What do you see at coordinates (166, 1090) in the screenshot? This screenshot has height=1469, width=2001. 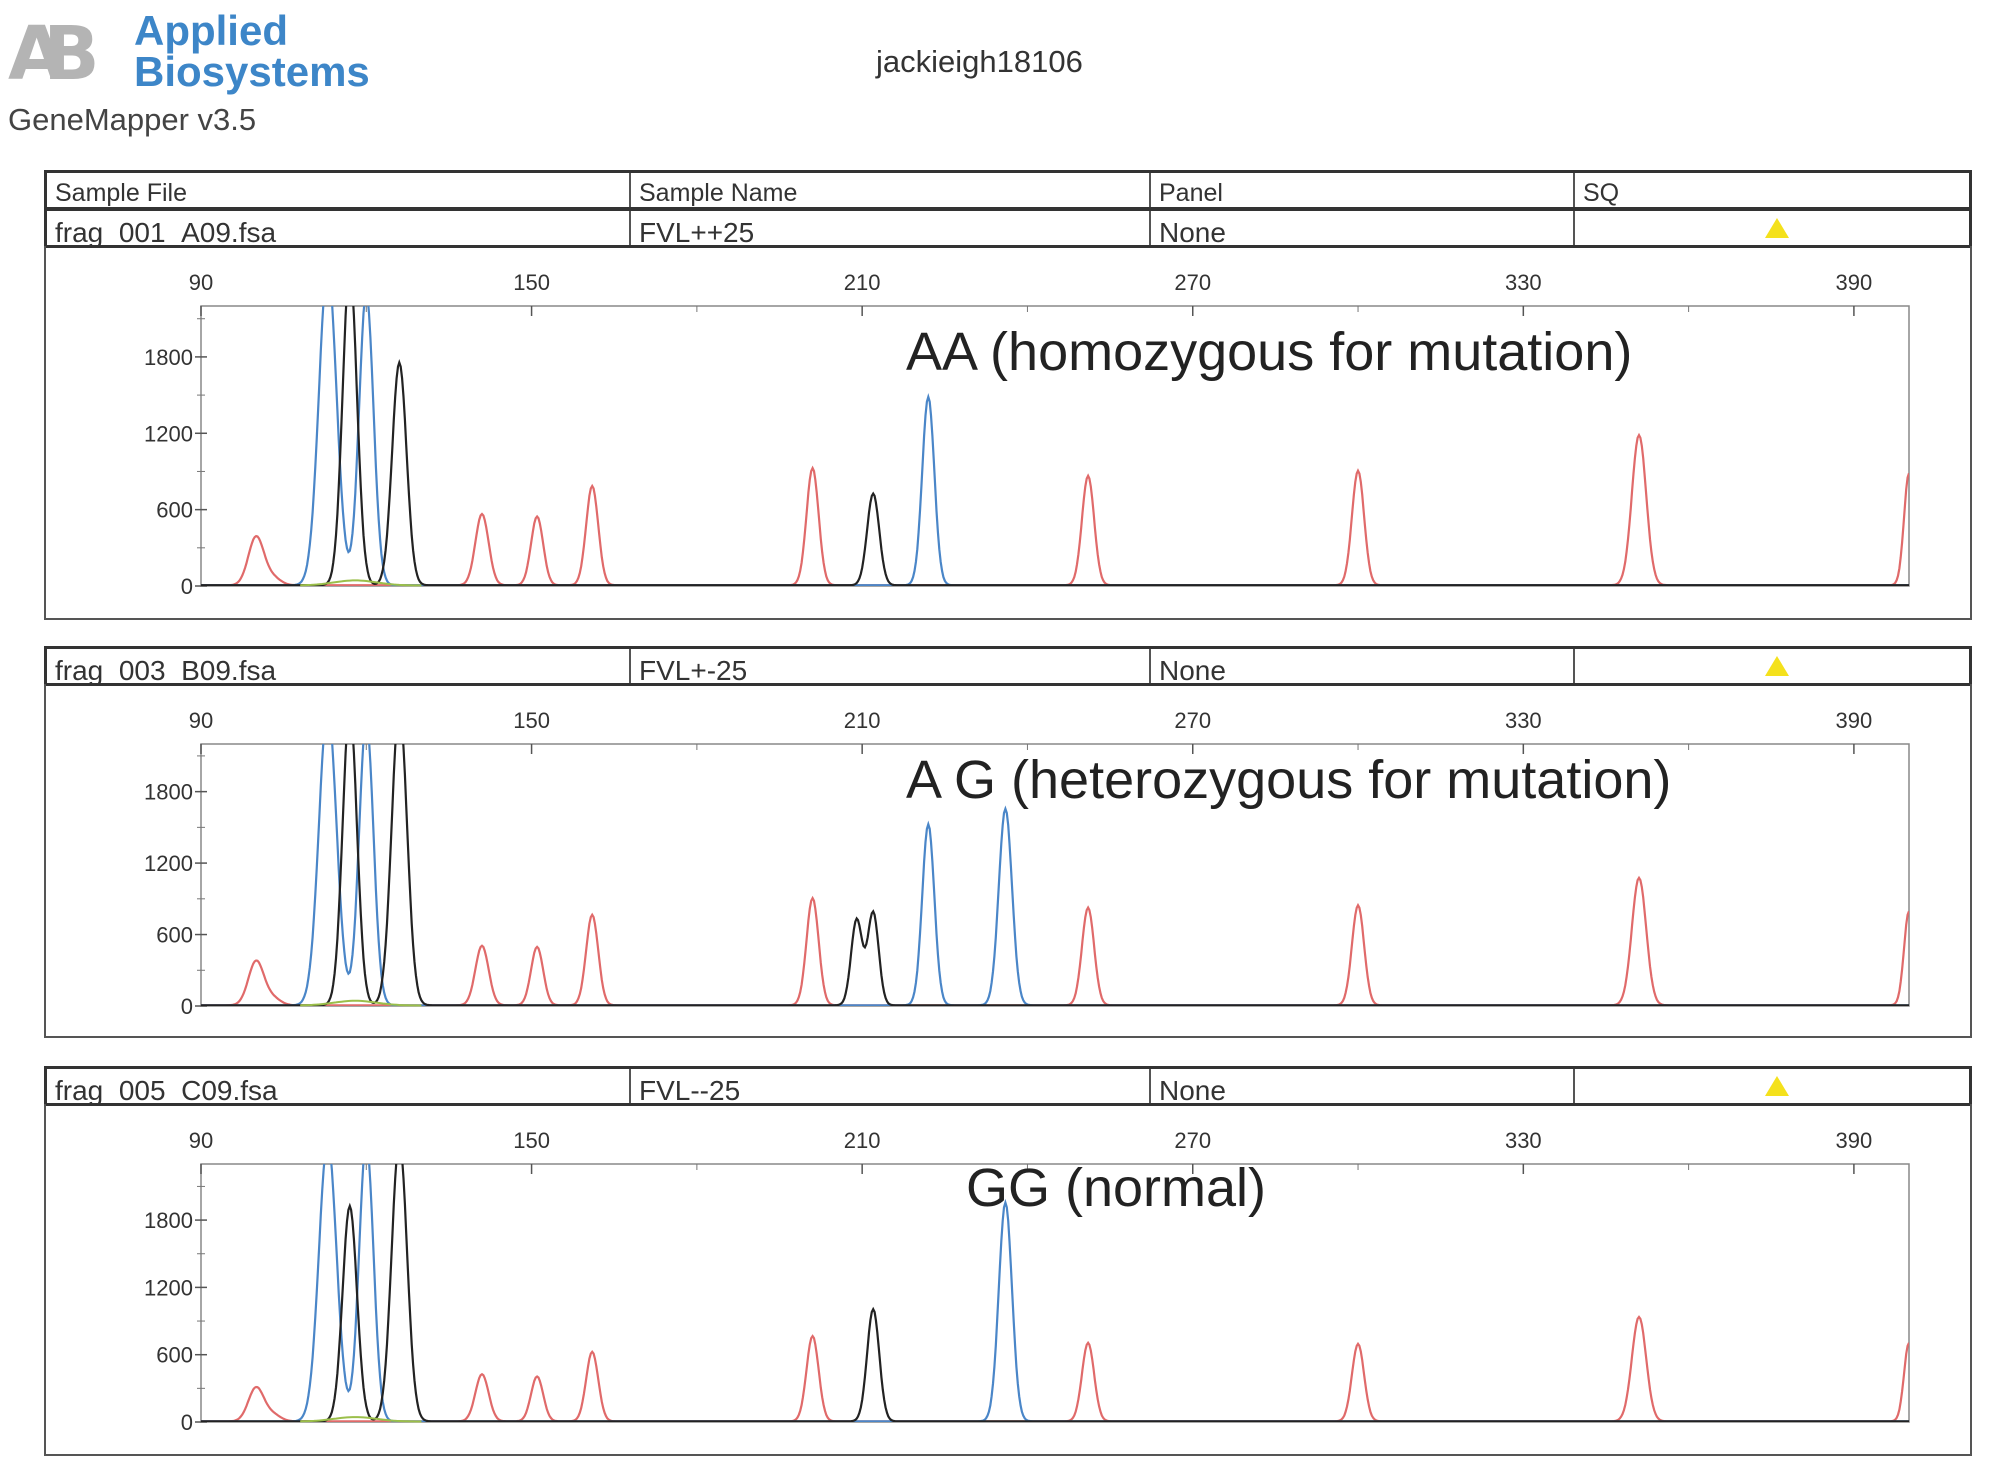 I see `sample-file: frag_005_C09.fsa` at bounding box center [166, 1090].